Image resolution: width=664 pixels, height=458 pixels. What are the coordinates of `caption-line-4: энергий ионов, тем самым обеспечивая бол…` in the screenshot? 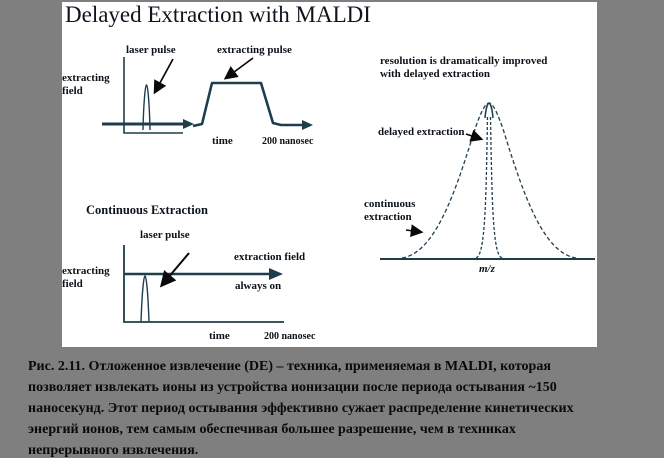 It's located at (272, 429).